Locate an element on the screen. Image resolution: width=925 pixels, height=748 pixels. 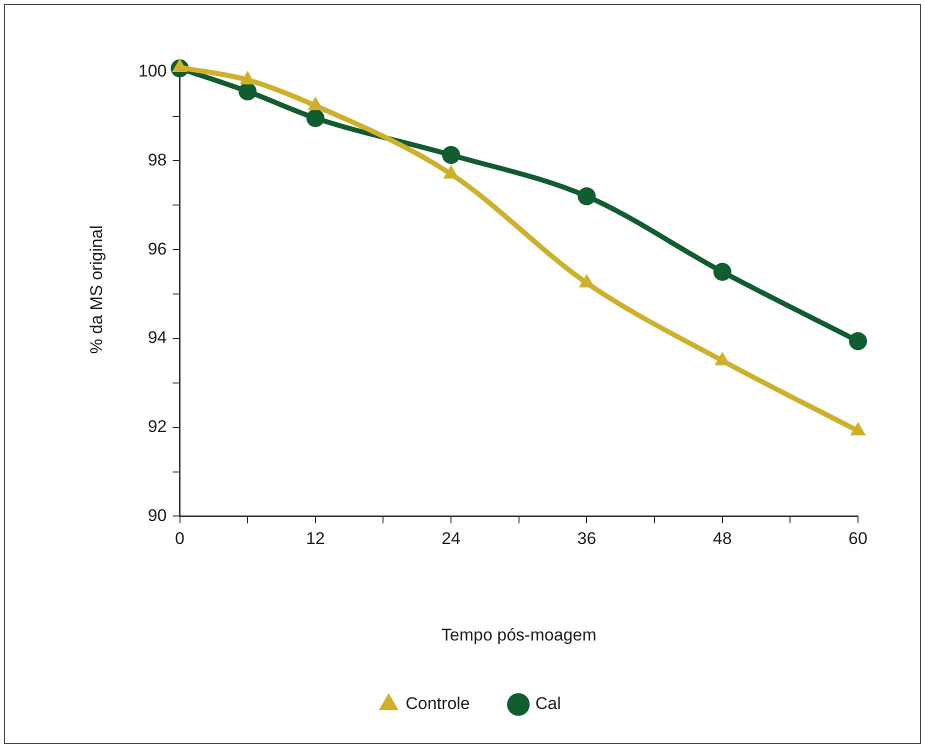
x-tick-label: 48 is located at coordinates (722, 538).